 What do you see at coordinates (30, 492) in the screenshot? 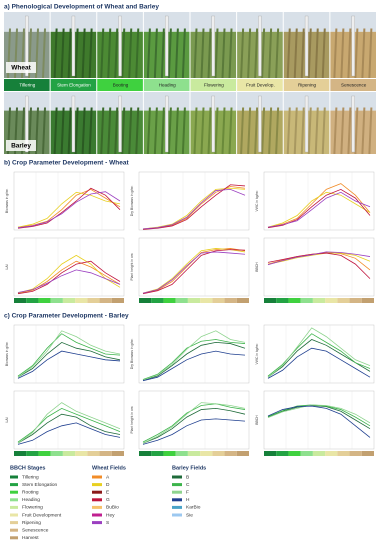
I see `legend-label: Rooting` at bounding box center [30, 492].